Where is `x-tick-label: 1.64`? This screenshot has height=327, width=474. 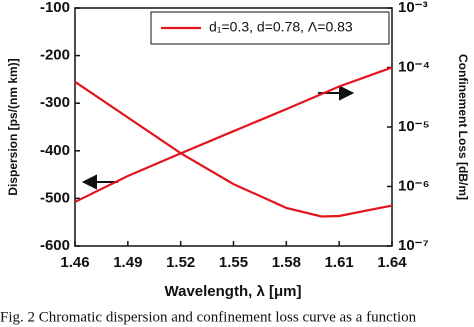 x-tick-label: 1.64 is located at coordinates (392, 262).